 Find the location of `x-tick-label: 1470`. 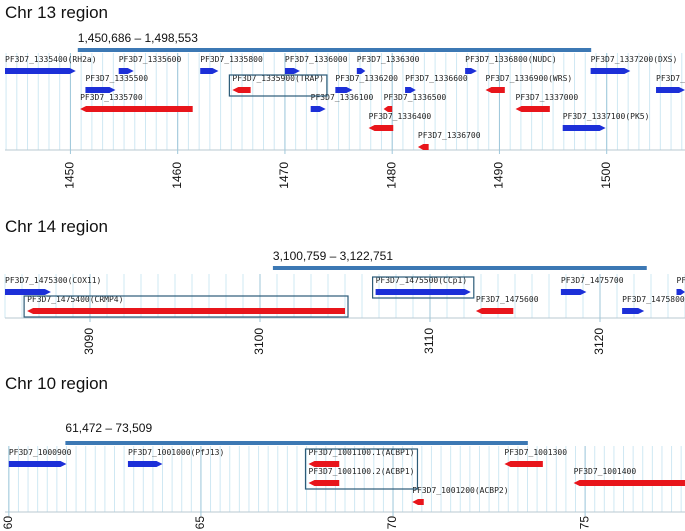

x-tick-label: 1470 is located at coordinates (284, 175).